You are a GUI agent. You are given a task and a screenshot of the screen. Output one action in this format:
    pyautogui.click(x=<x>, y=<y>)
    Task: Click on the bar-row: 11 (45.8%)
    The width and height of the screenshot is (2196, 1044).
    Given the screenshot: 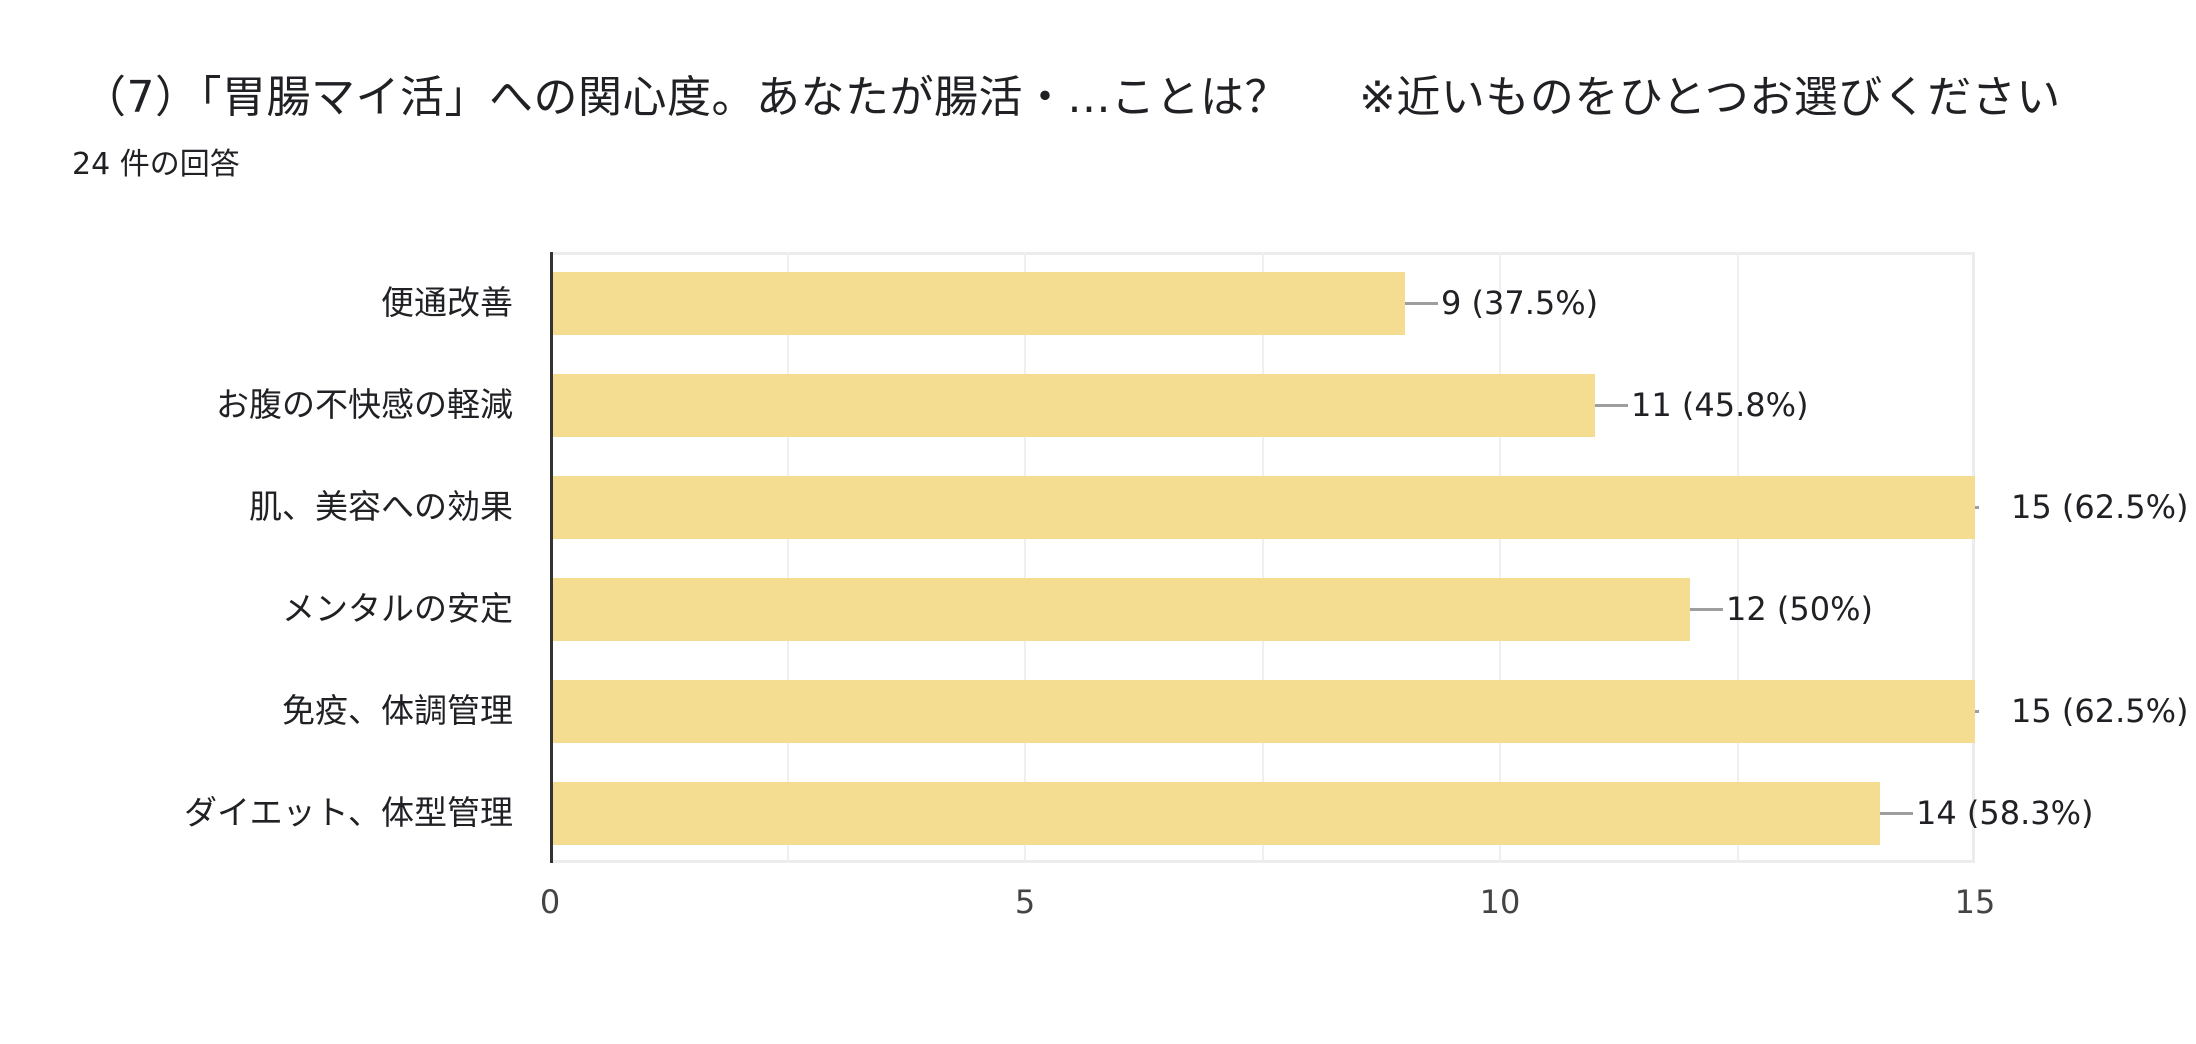 What is the action you would take?
    pyautogui.click(x=1262, y=405)
    